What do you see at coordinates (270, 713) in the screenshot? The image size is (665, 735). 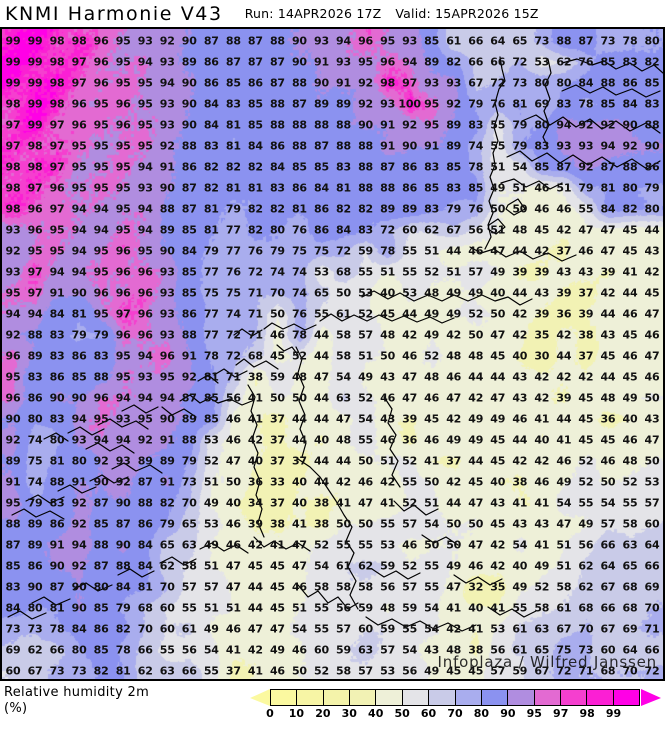 I see `colorbar-tick-label: 0` at bounding box center [270, 713].